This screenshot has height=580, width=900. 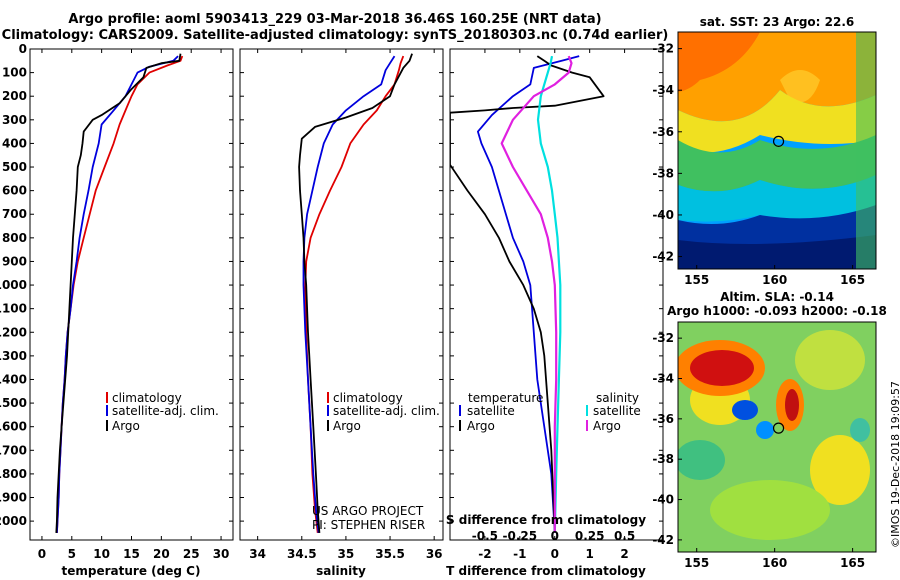 I want to click on depth-tick-label: 0, so click(x=23, y=49).